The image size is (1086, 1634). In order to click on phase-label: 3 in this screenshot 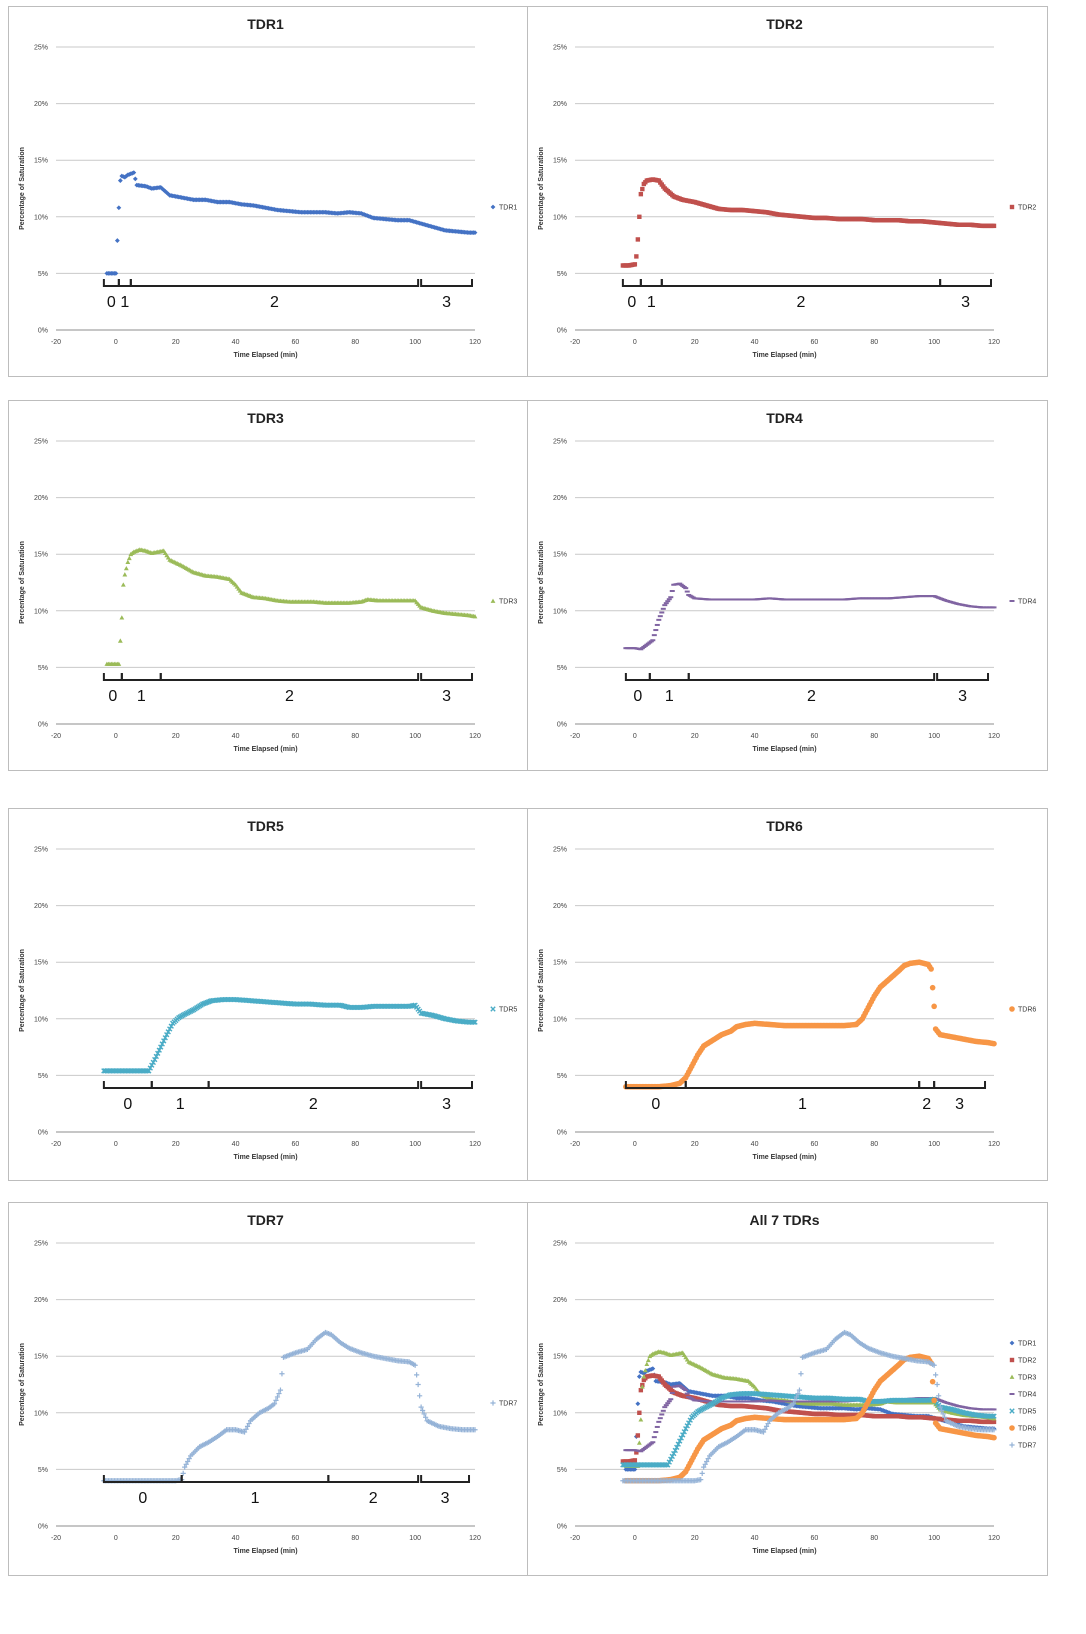, I will do `click(959, 1104)`.